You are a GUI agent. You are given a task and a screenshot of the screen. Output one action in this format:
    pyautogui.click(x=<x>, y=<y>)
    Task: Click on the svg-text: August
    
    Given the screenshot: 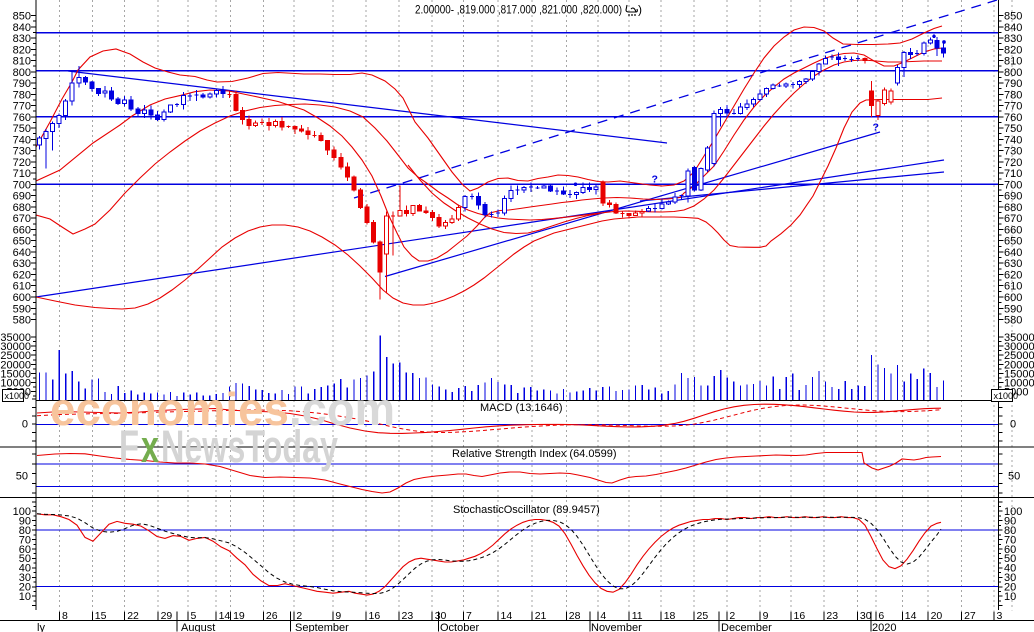 What is the action you would take?
    pyautogui.click(x=198, y=627)
    